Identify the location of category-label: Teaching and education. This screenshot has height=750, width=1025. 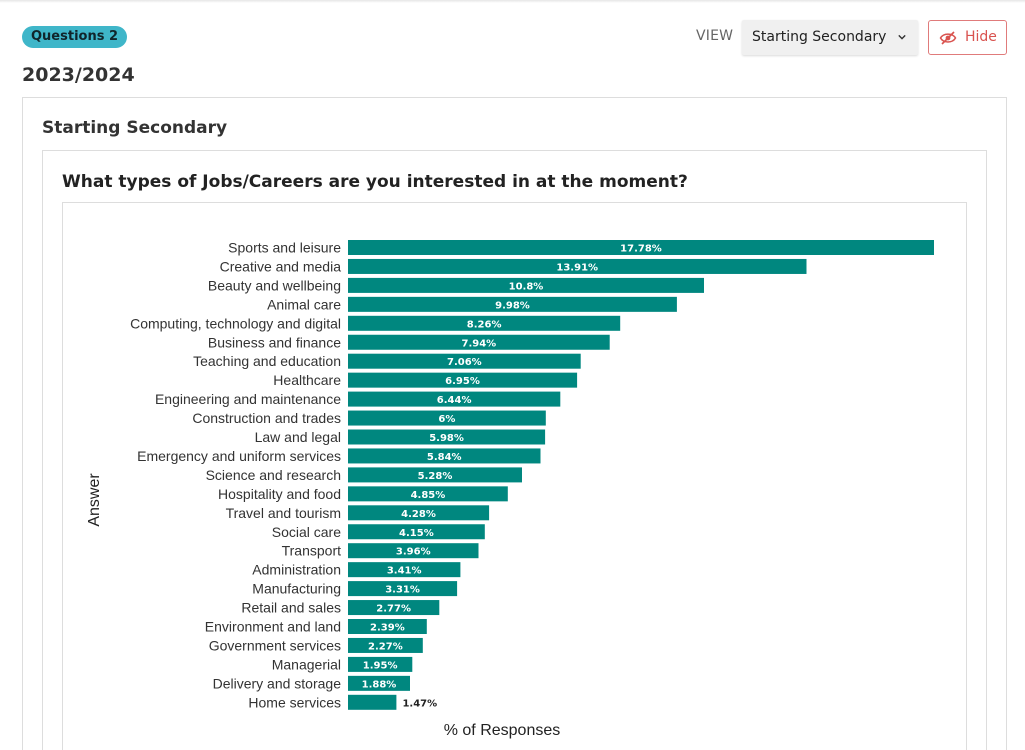
(267, 361).